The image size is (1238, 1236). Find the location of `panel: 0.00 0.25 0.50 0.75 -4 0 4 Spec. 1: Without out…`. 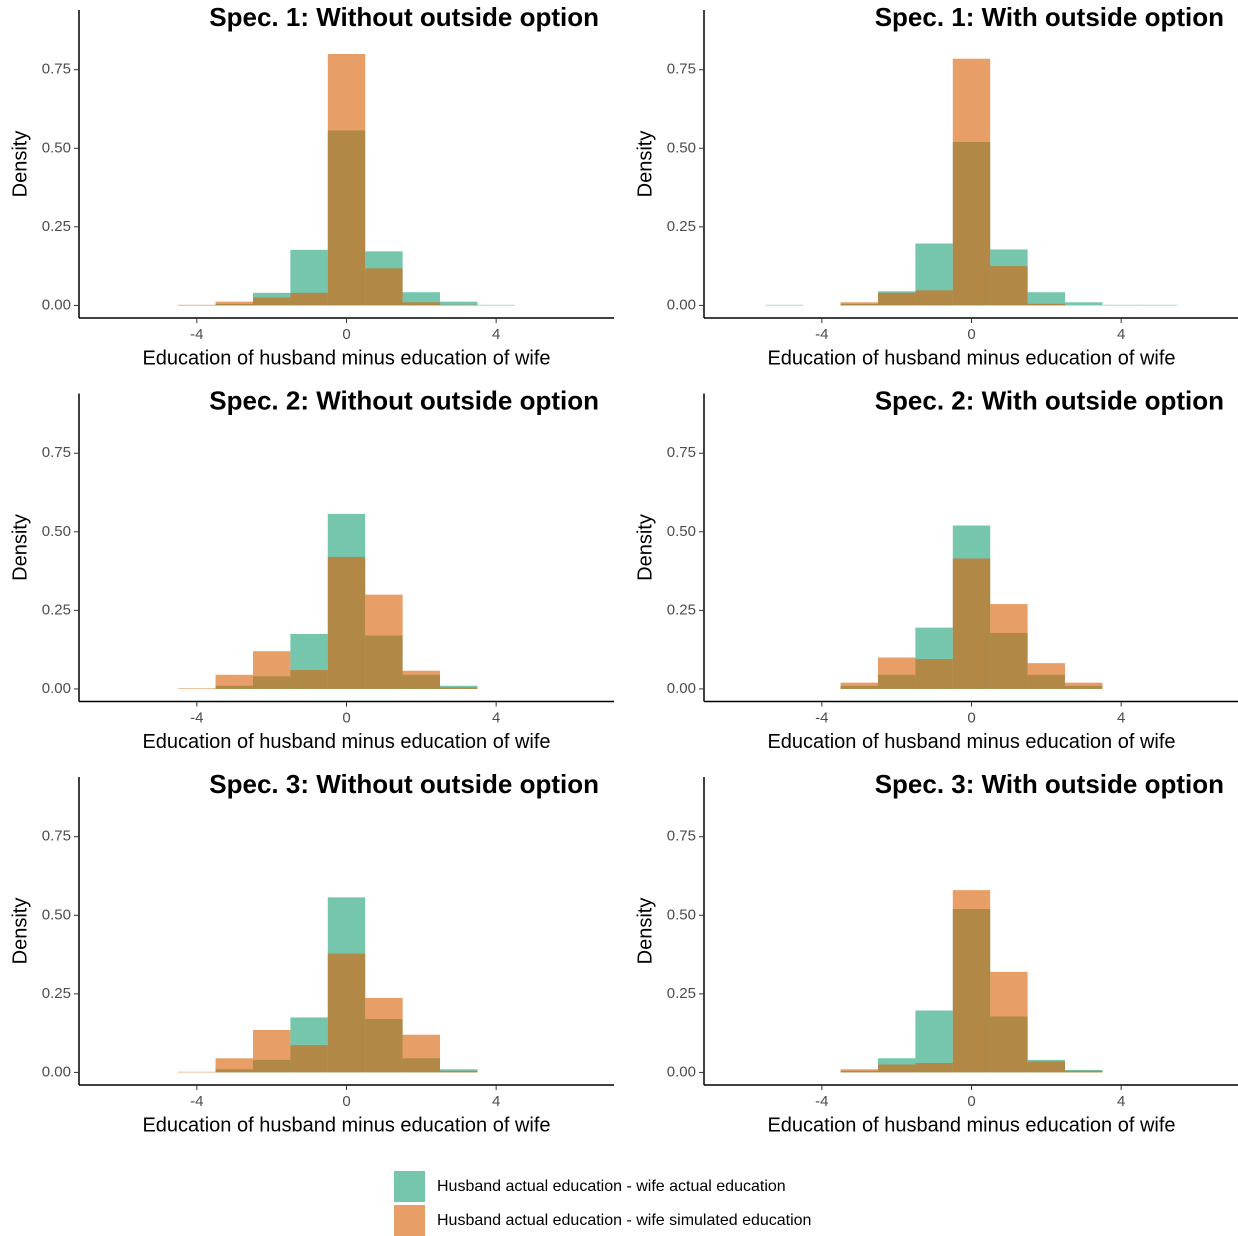

panel: 0.00 0.25 0.50 0.75 -4 0 4 Spec. 1: Without out… is located at coordinates (311, 185).